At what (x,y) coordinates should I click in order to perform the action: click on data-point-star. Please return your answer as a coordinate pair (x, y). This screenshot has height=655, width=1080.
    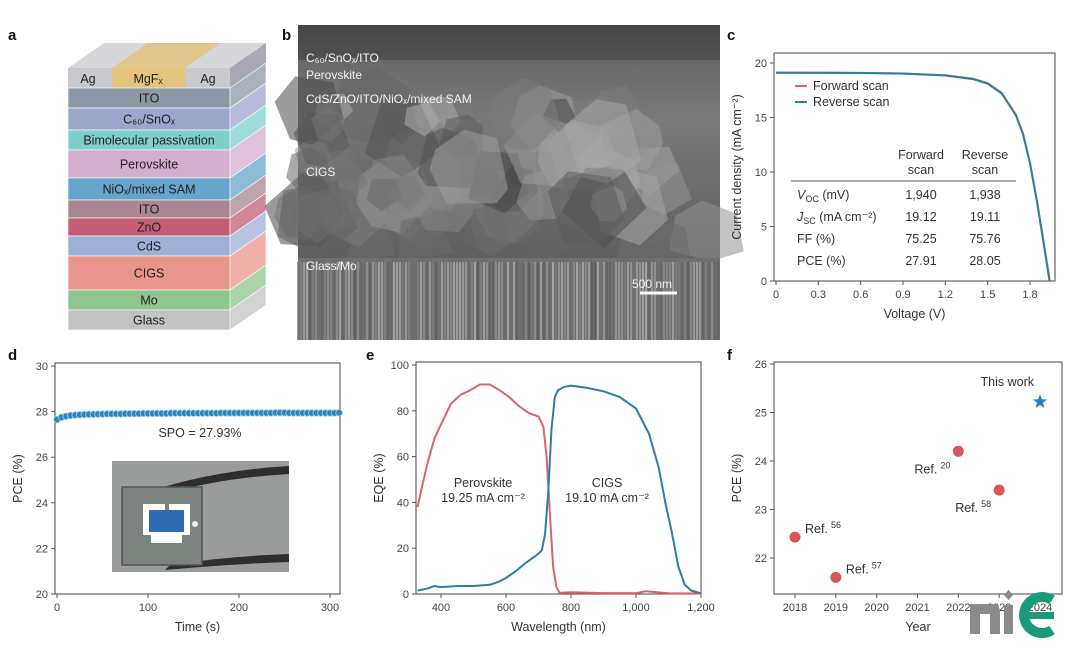
    Looking at the image, I should click on (1040, 401).